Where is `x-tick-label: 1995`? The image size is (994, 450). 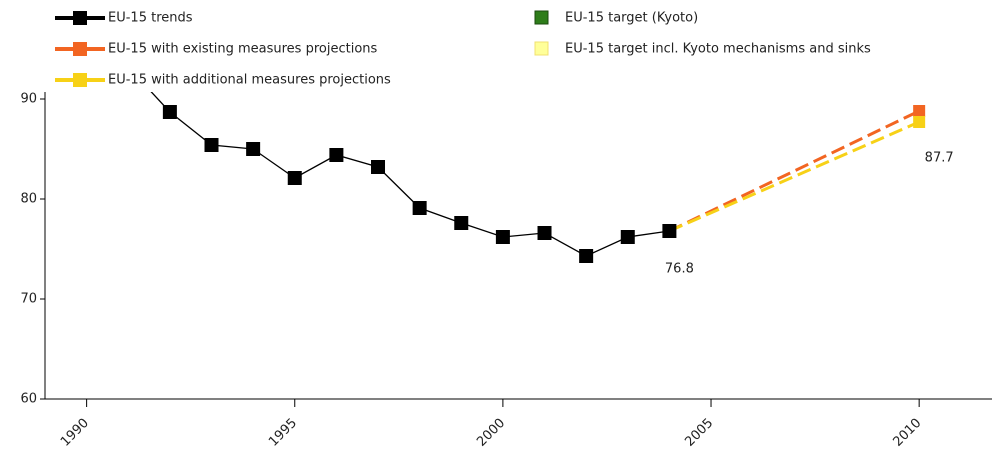 x-tick-label: 1995 is located at coordinates (283, 433).